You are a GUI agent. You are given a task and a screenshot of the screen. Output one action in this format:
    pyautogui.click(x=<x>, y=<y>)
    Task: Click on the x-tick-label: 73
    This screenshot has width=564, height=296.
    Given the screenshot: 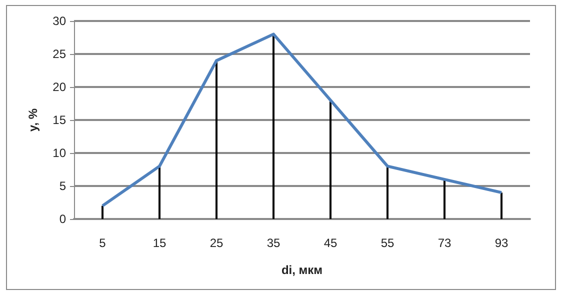 What is the action you would take?
    pyautogui.click(x=445, y=243)
    